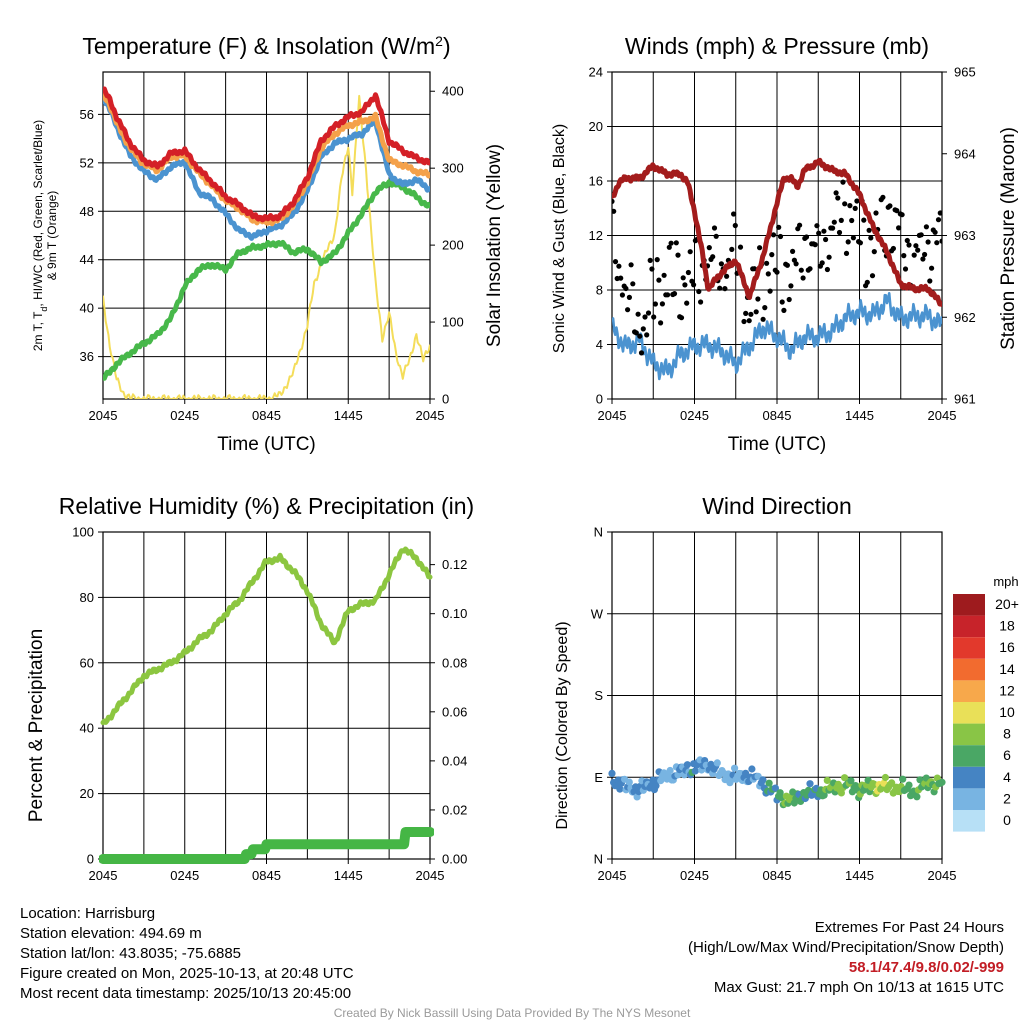  Describe the element at coordinates (777, 336) in the screenshot. I see `sonic-wind-line` at that location.